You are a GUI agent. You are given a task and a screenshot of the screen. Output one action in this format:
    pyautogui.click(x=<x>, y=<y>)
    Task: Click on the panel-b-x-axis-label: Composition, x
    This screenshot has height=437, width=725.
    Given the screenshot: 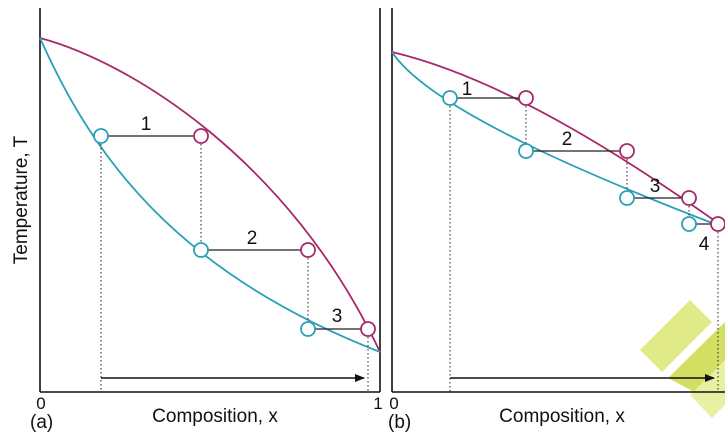 What is the action you would take?
    pyautogui.click(x=562, y=416)
    